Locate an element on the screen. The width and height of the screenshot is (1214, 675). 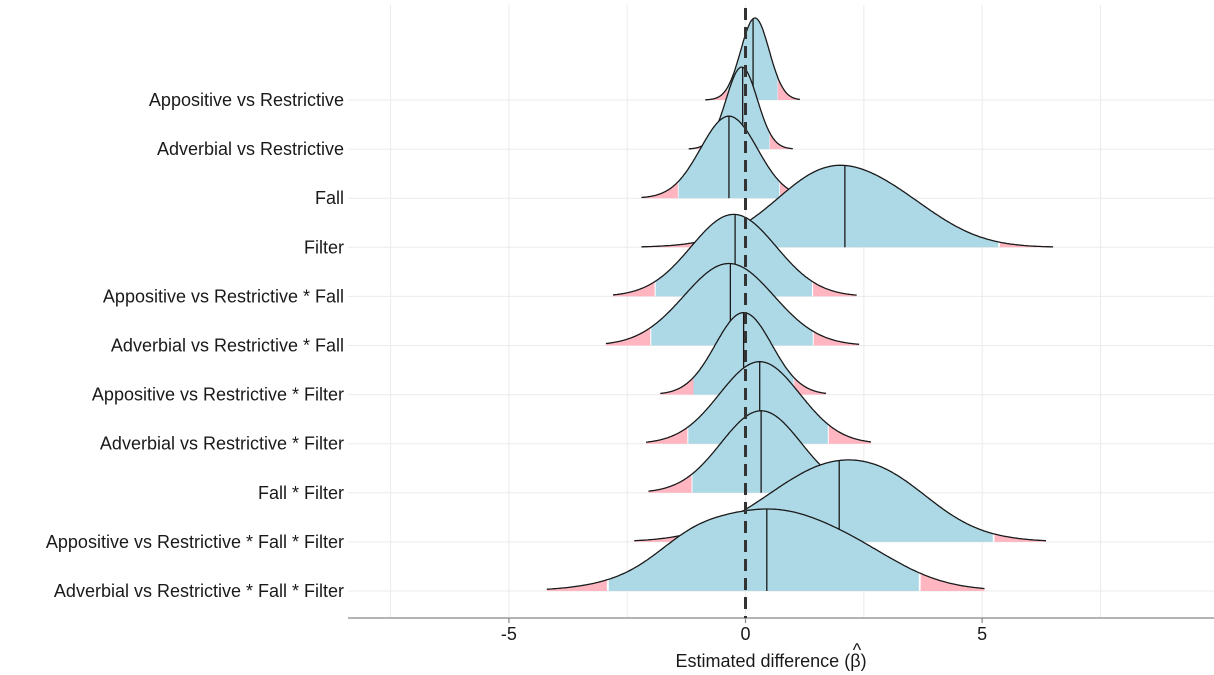
x-axis-title-part: Estimated difference ( is located at coordinates (762, 661).